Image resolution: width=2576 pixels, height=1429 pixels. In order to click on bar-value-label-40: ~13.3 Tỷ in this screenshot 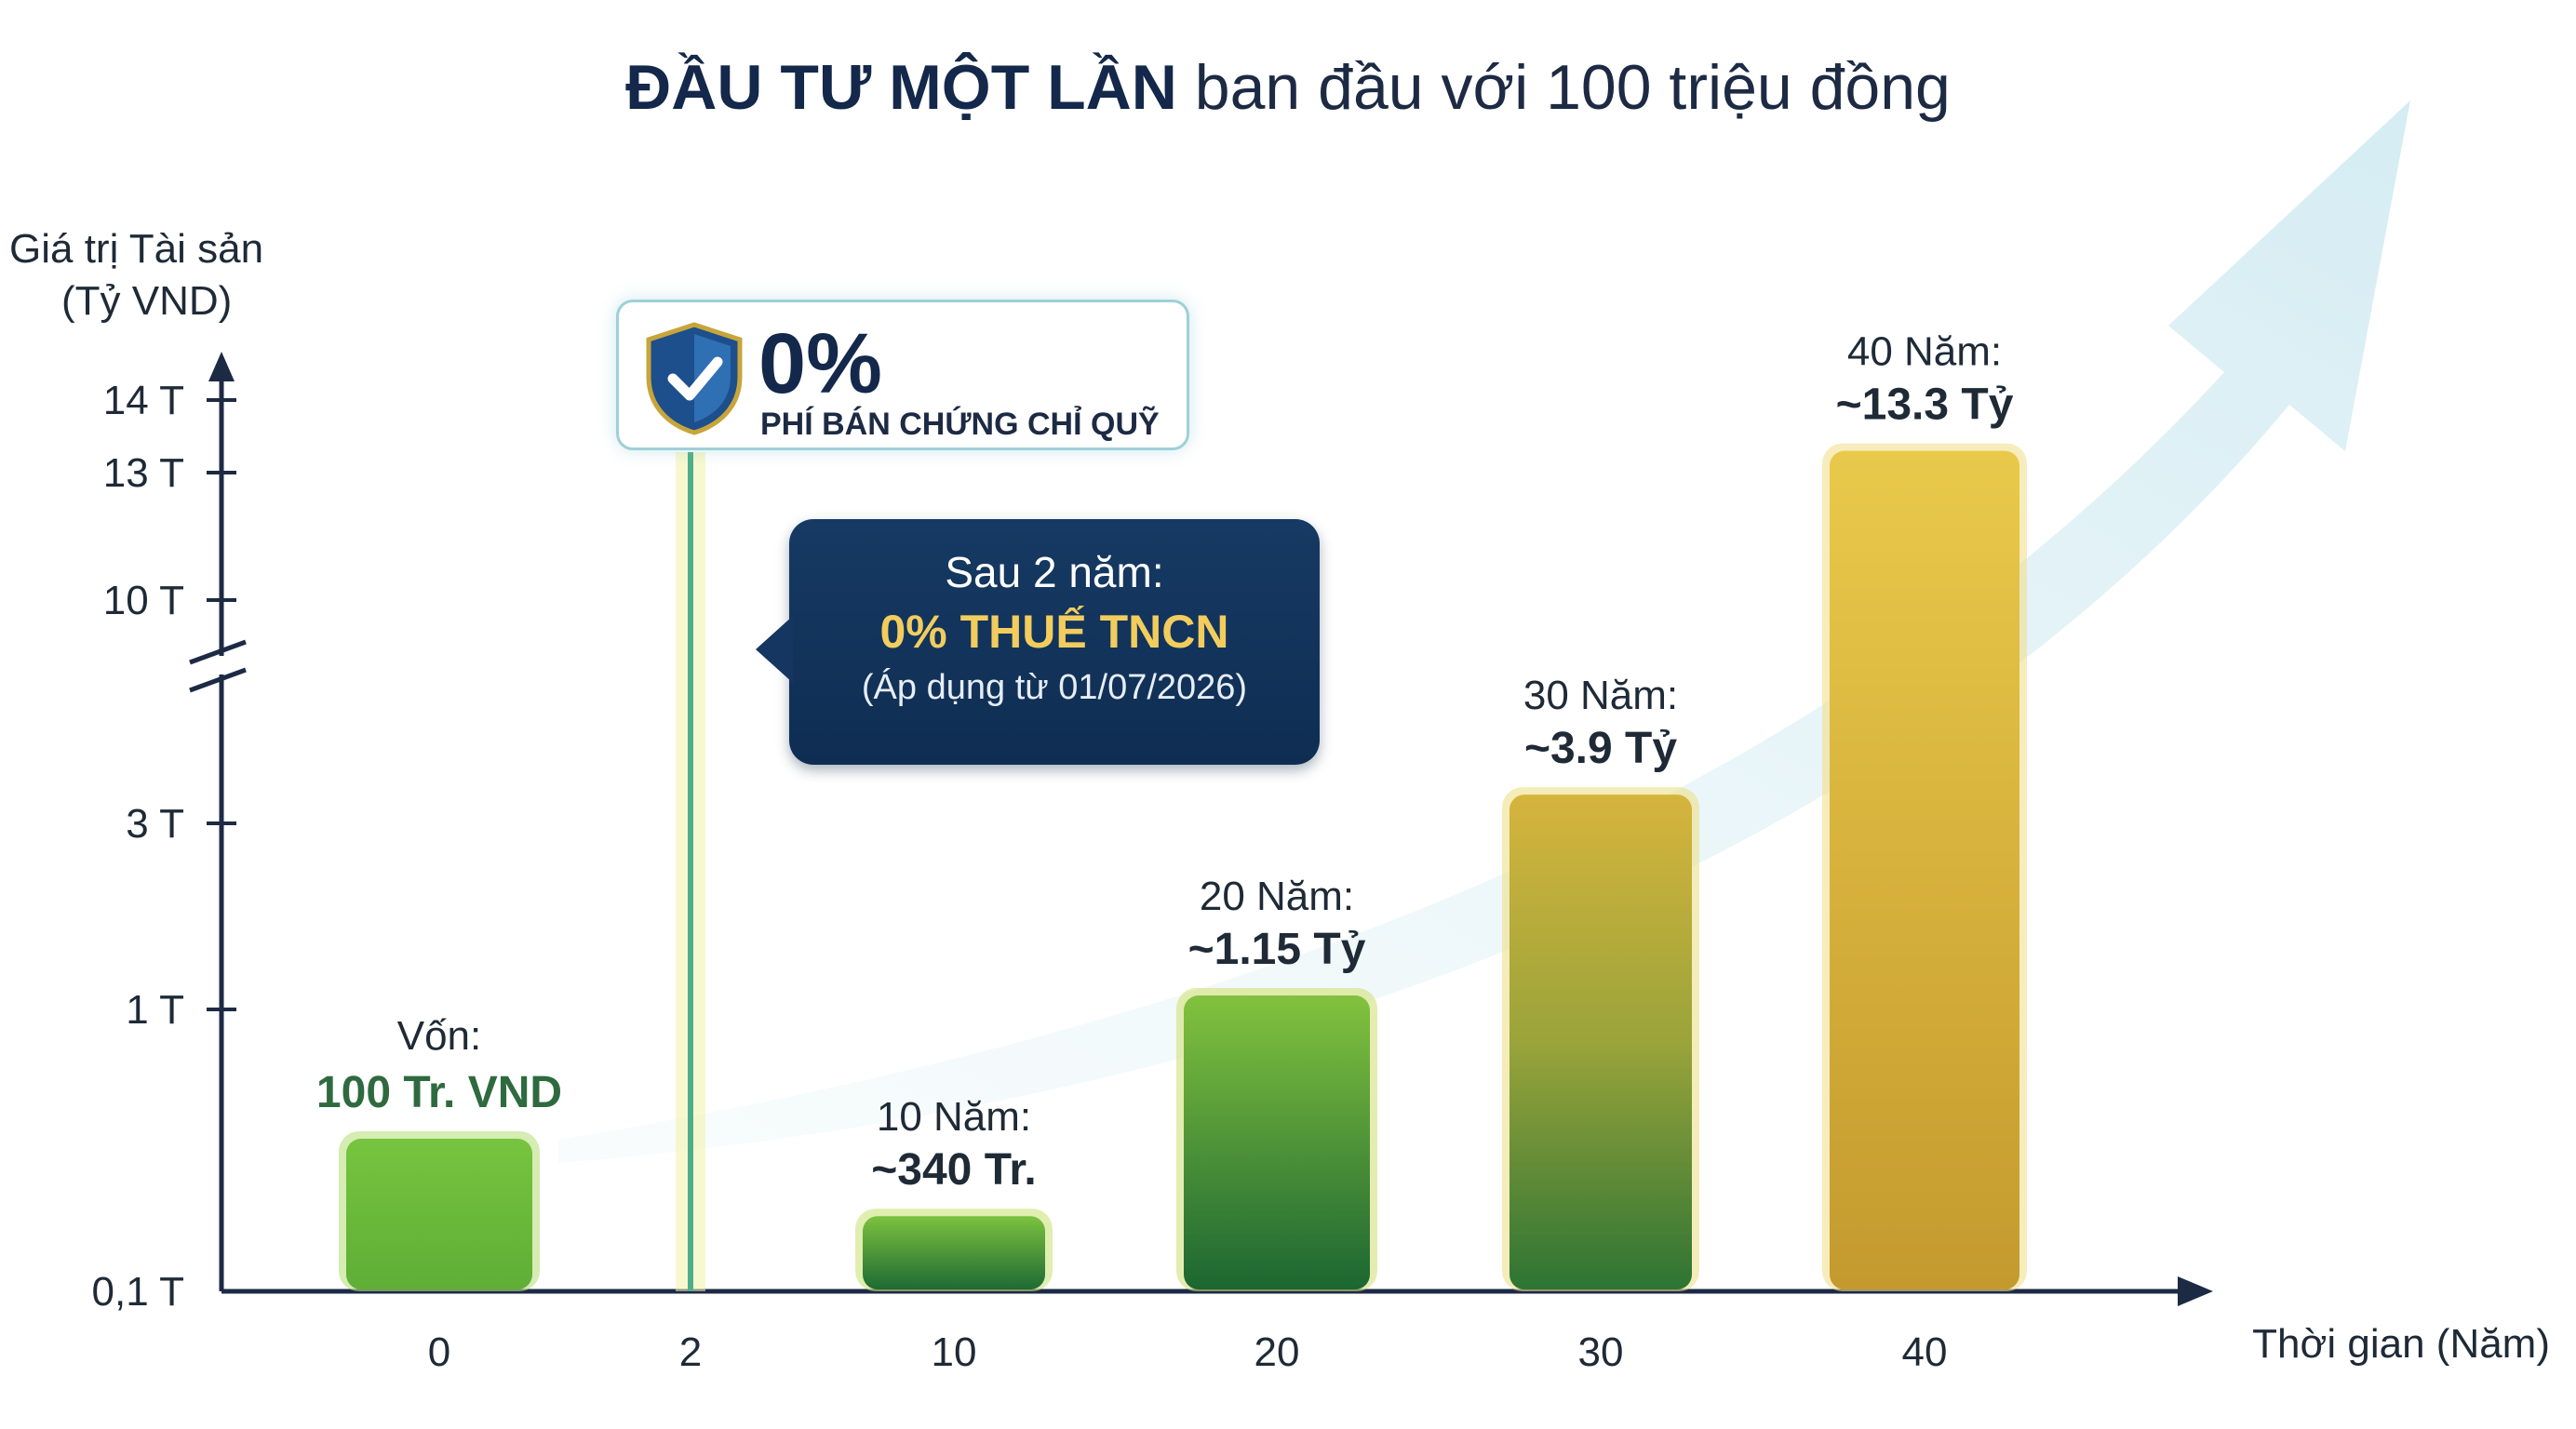, I will do `click(1925, 405)`.